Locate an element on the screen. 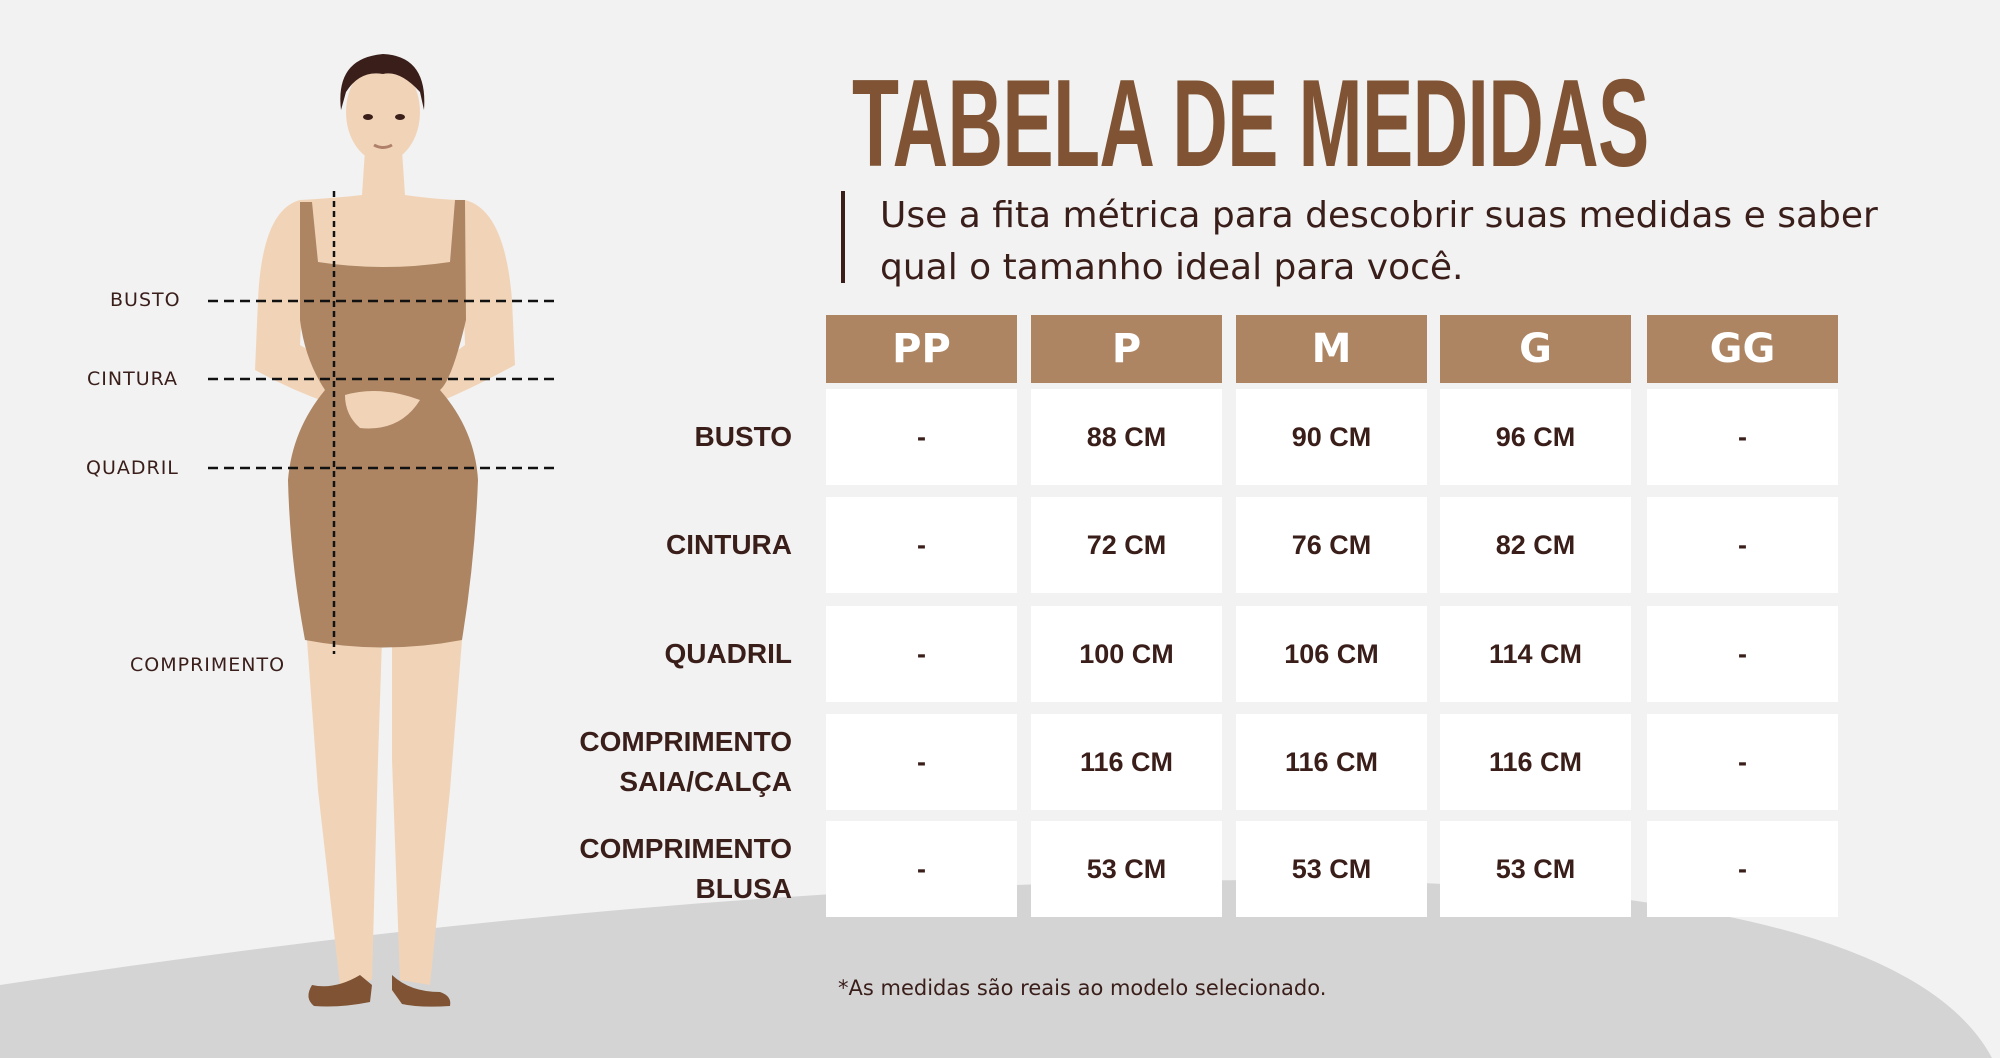 The height and width of the screenshot is (1058, 2000). row-label: COMPRIMENTO SAIA/CALÇA is located at coordinates (582, 762).